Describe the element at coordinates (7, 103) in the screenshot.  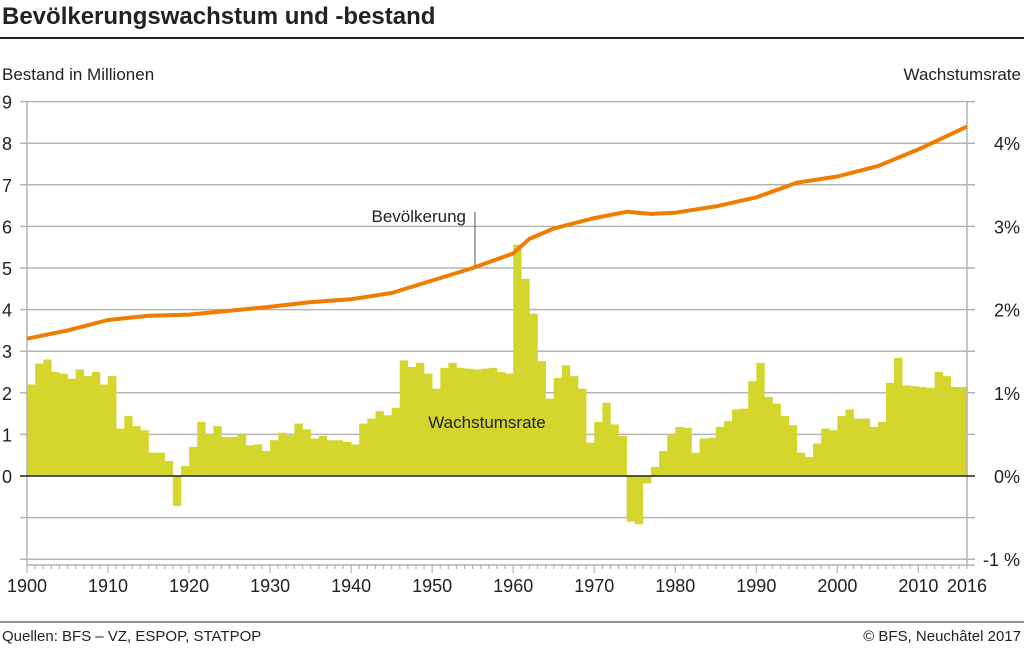
I see `y-left-tick-label: 9` at that location.